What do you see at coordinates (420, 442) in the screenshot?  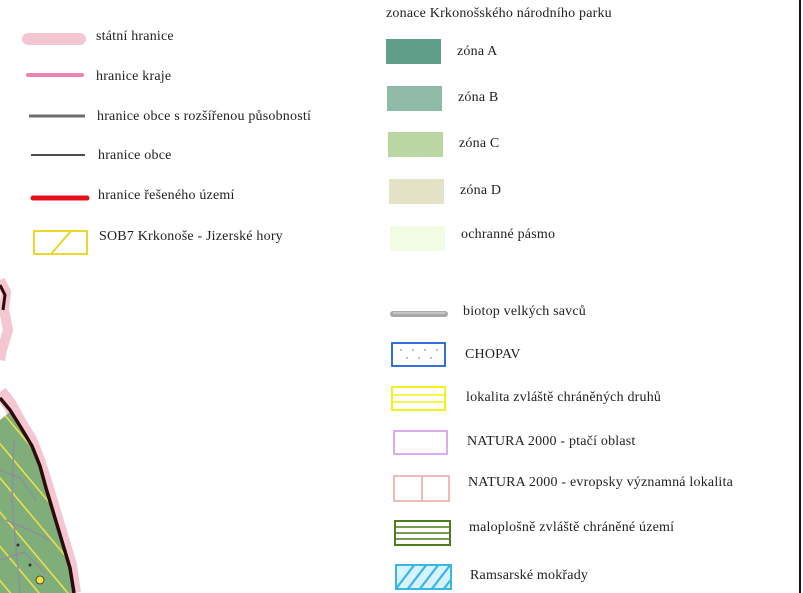 I see `natura-bird-area-symbol` at bounding box center [420, 442].